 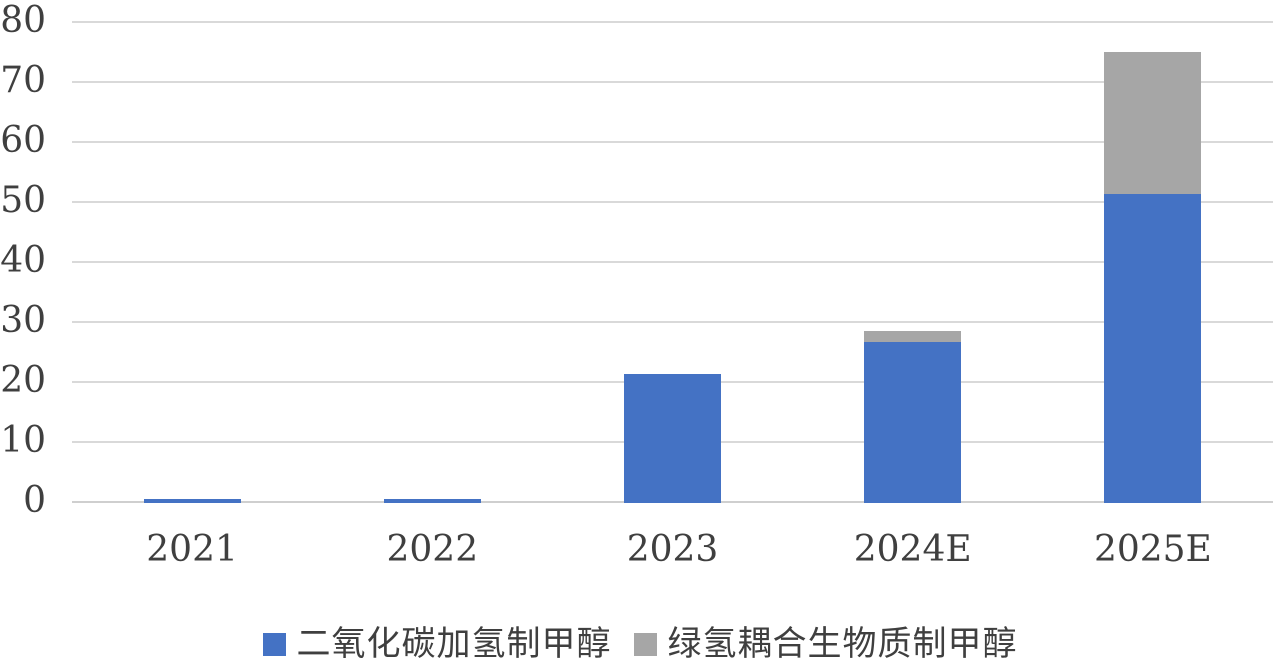 I want to click on y-axis-tick-label-40: 40, so click(x=23, y=260).